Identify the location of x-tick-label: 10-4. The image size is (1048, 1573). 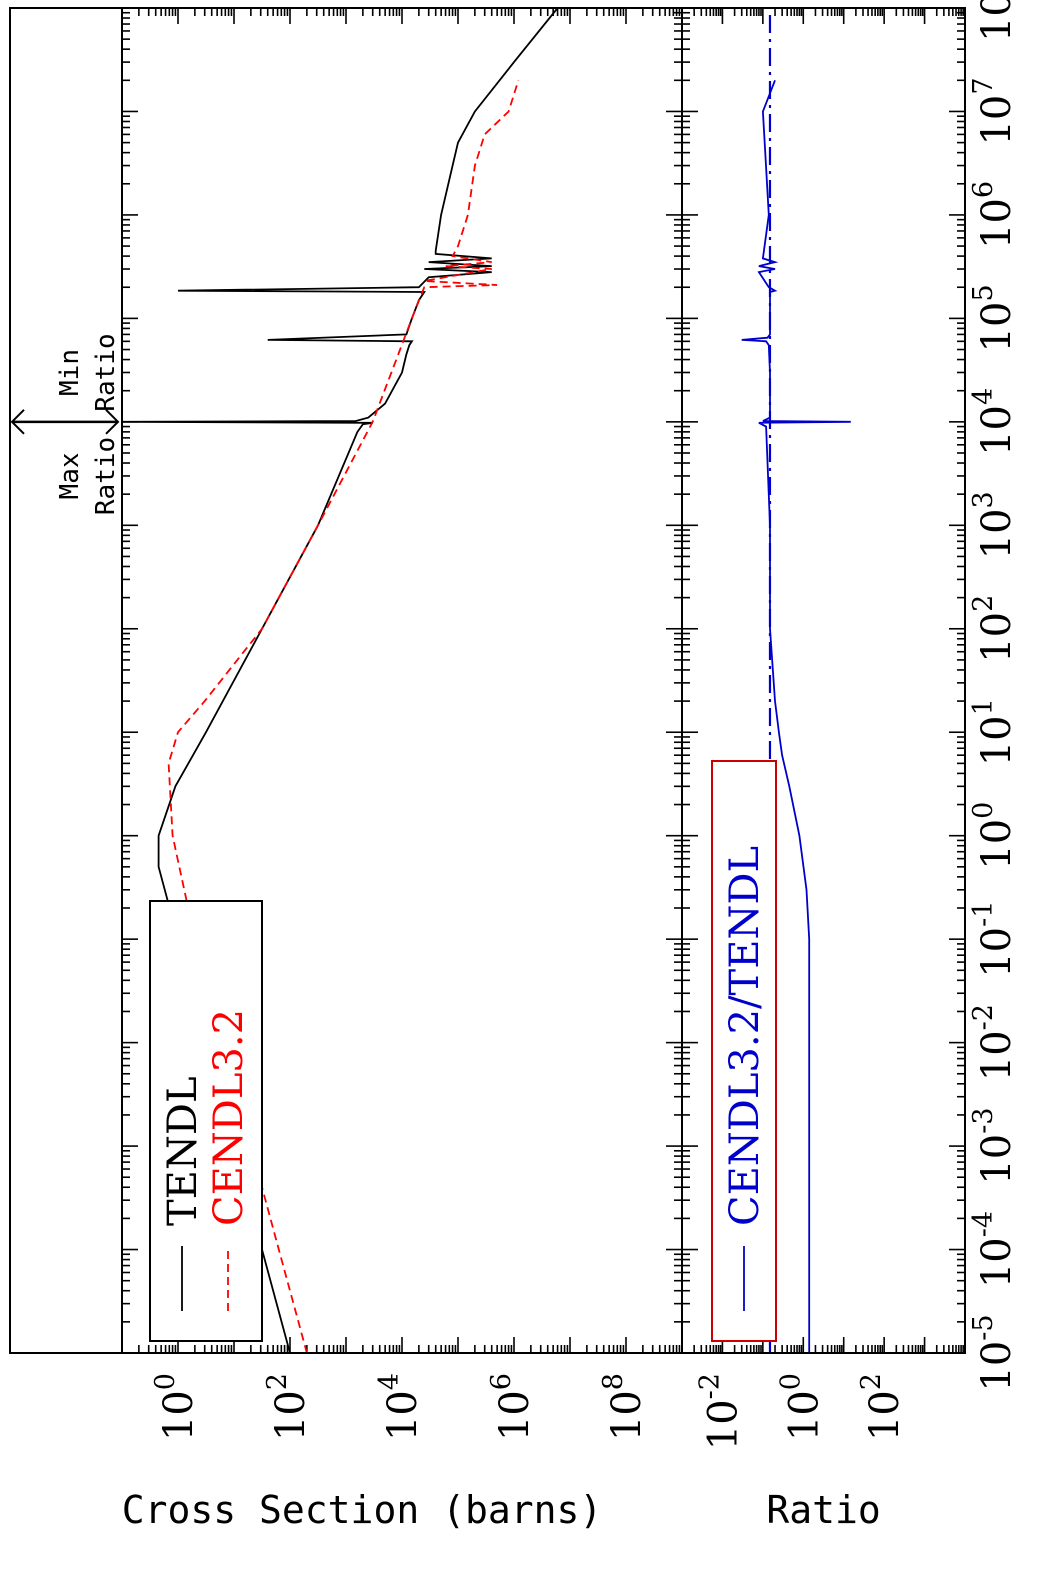
(994, 1249).